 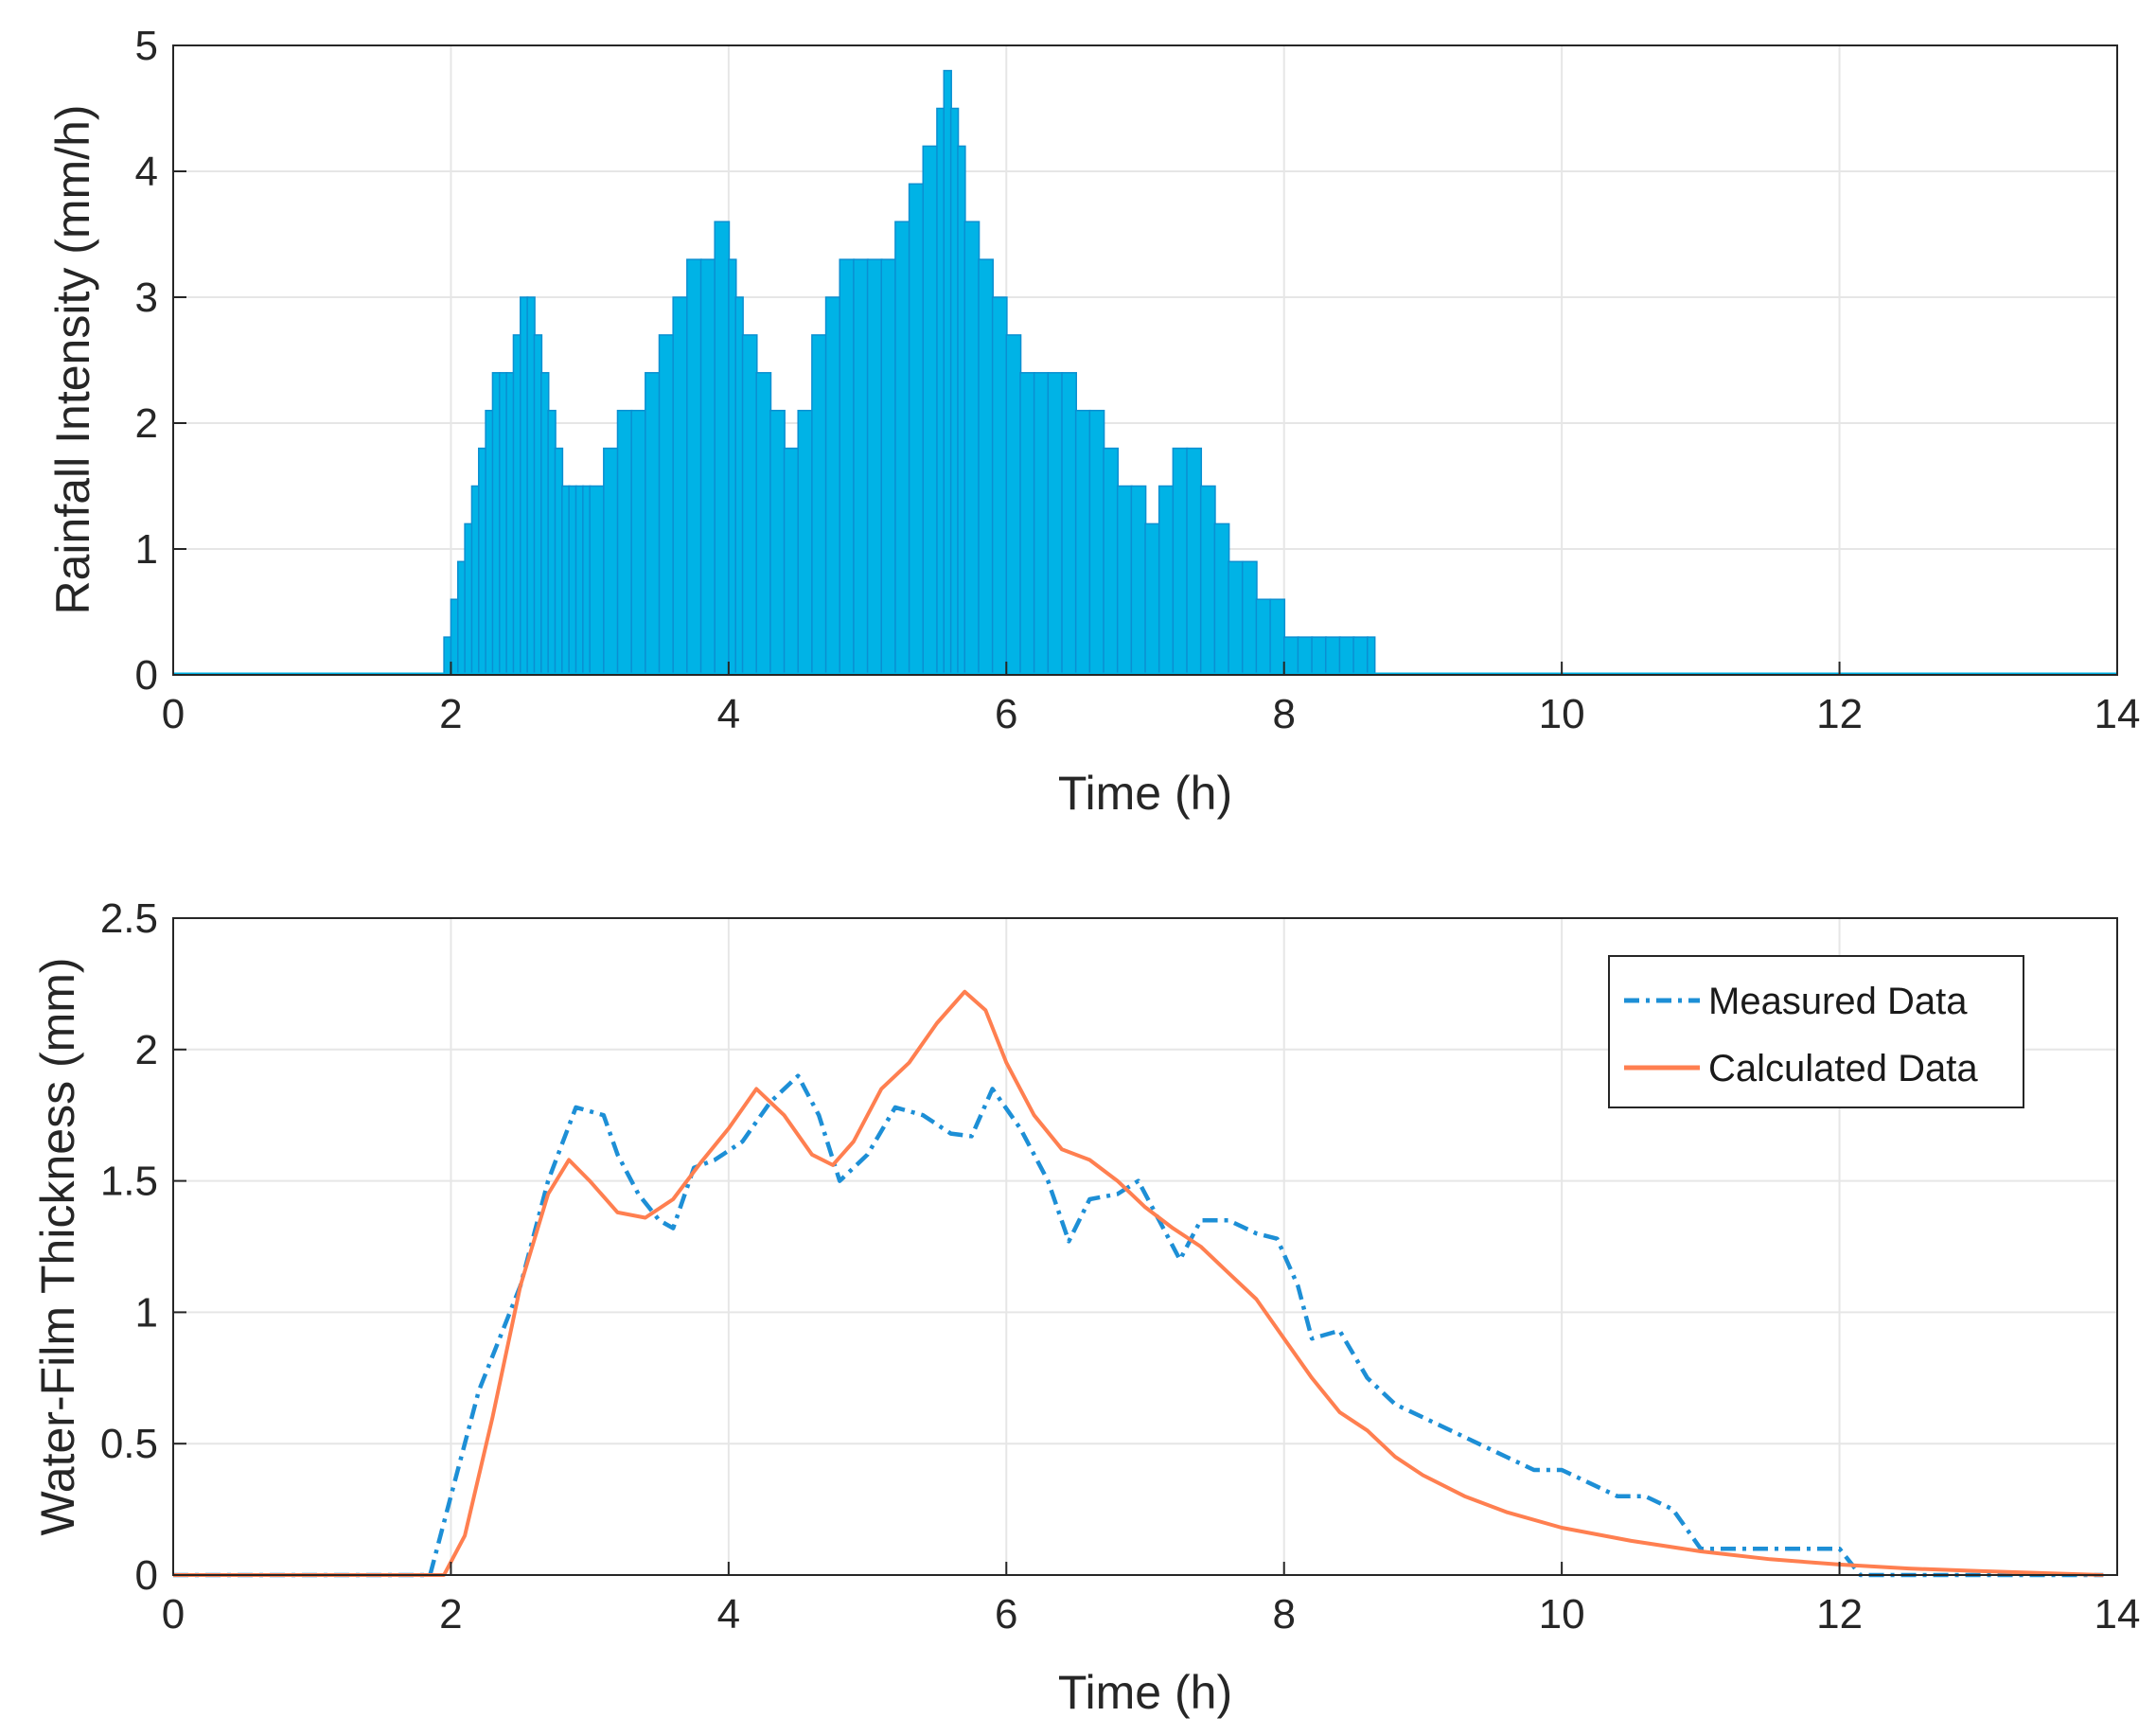 What do you see at coordinates (1843, 1068) in the screenshot?
I see `legend-calculated-label: Calculated Data` at bounding box center [1843, 1068].